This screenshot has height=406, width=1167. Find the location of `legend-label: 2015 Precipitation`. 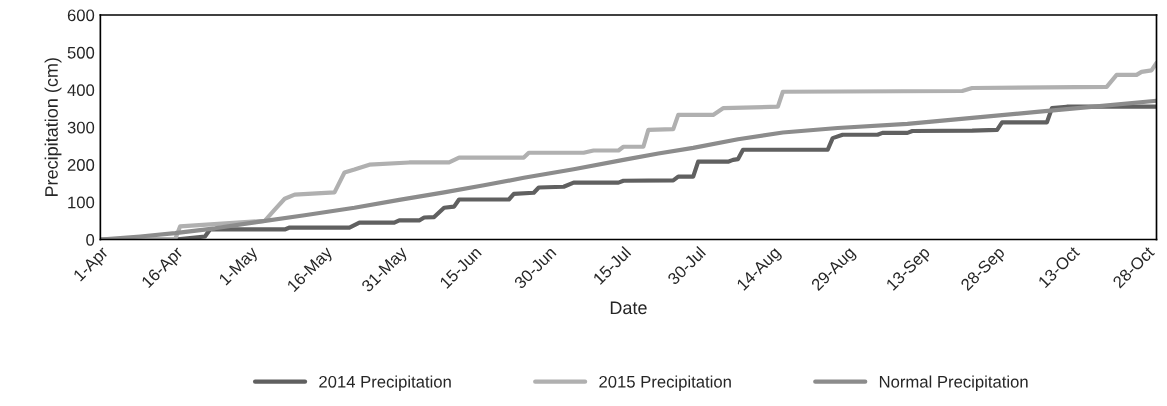

legend-label: 2015 Precipitation is located at coordinates (665, 383).